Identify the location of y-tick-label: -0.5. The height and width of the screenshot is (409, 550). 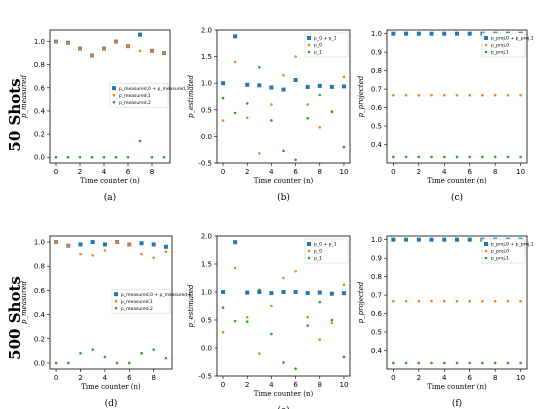
(205, 164).